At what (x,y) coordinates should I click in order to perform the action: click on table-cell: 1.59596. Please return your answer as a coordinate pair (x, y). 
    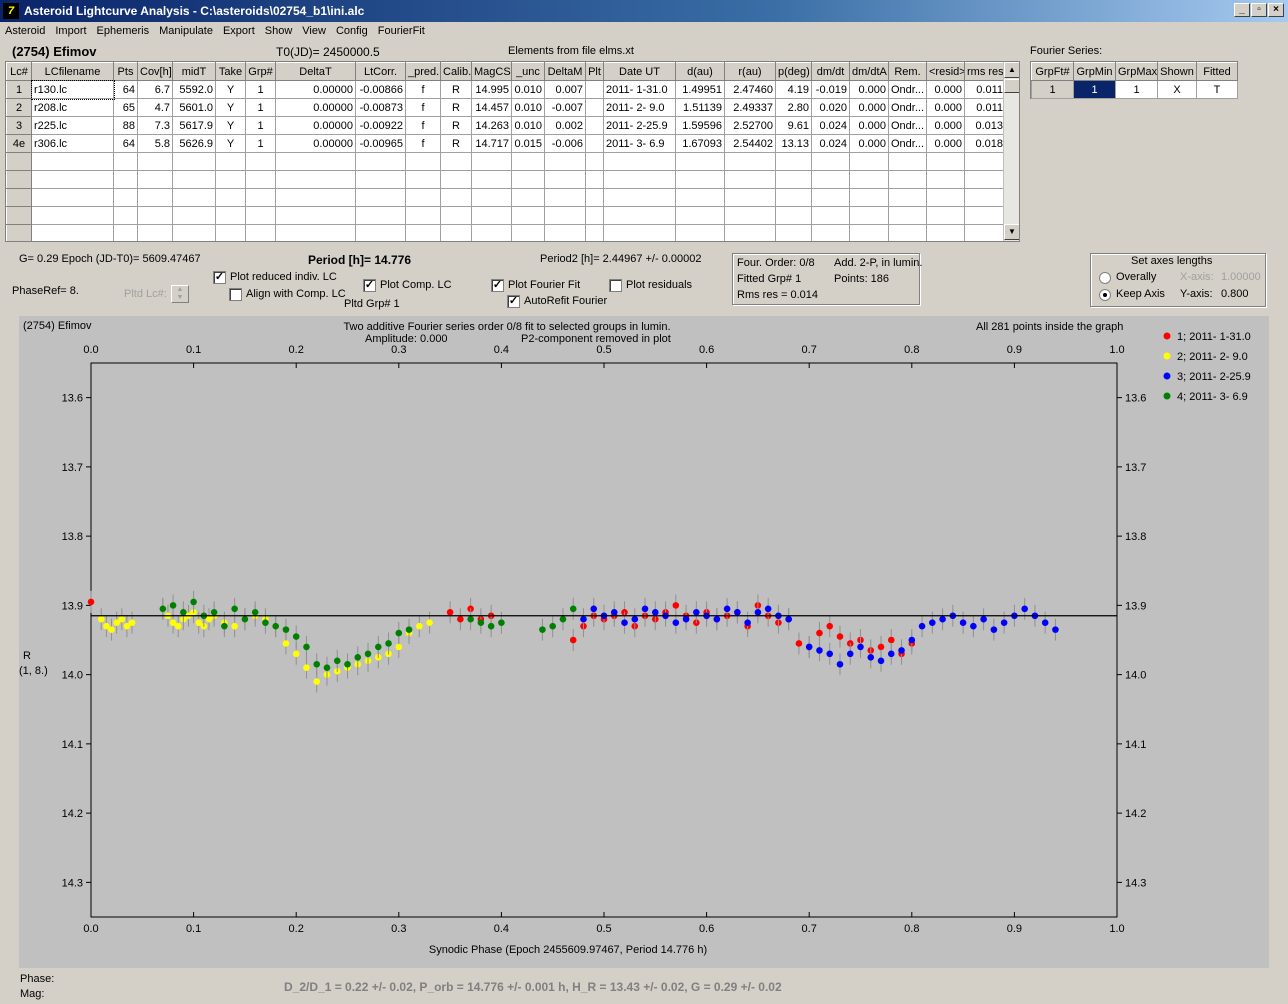
    Looking at the image, I should click on (700, 125).